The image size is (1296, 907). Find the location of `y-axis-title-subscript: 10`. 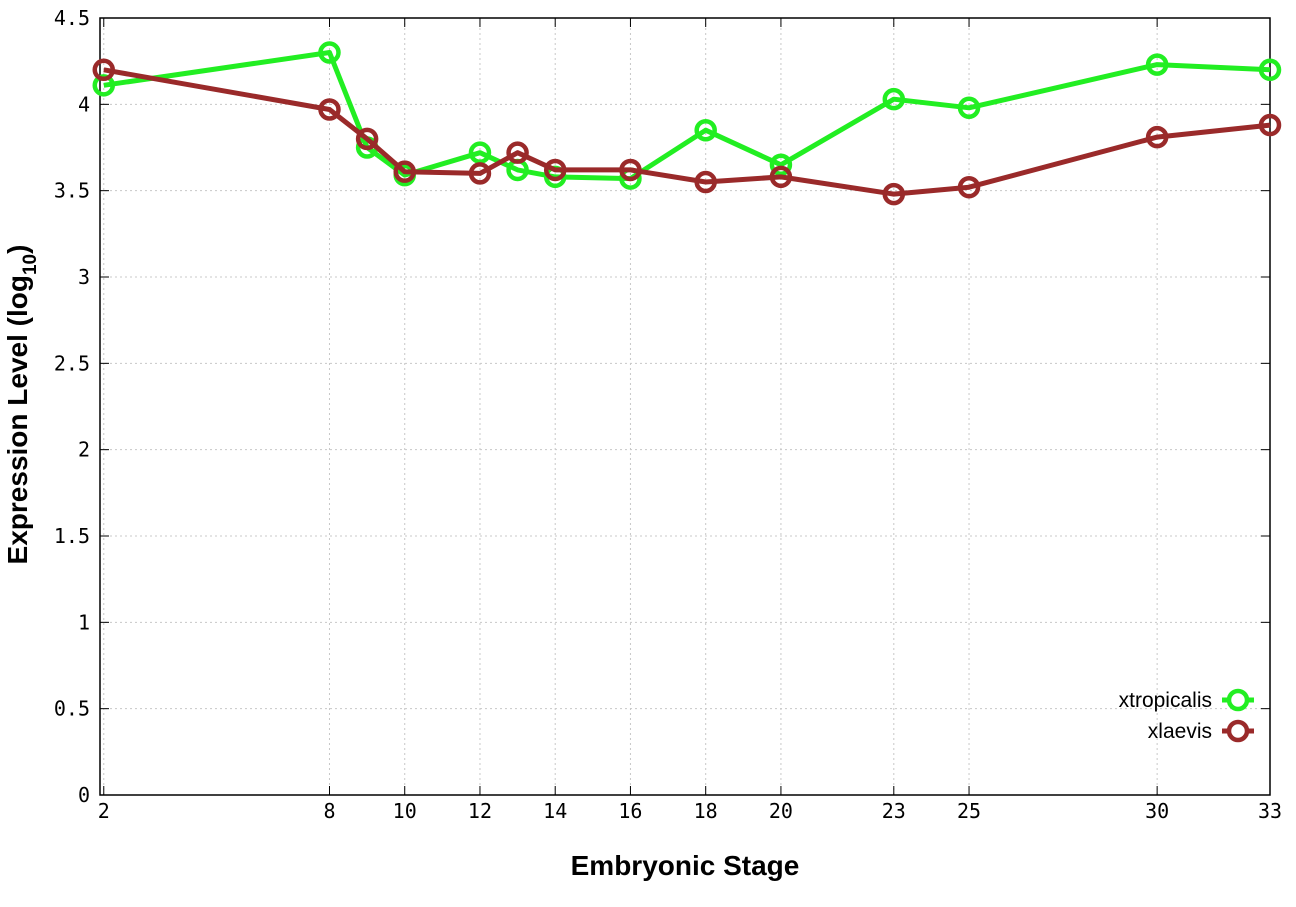

y-axis-title-subscript: 10 is located at coordinates (30, 264).